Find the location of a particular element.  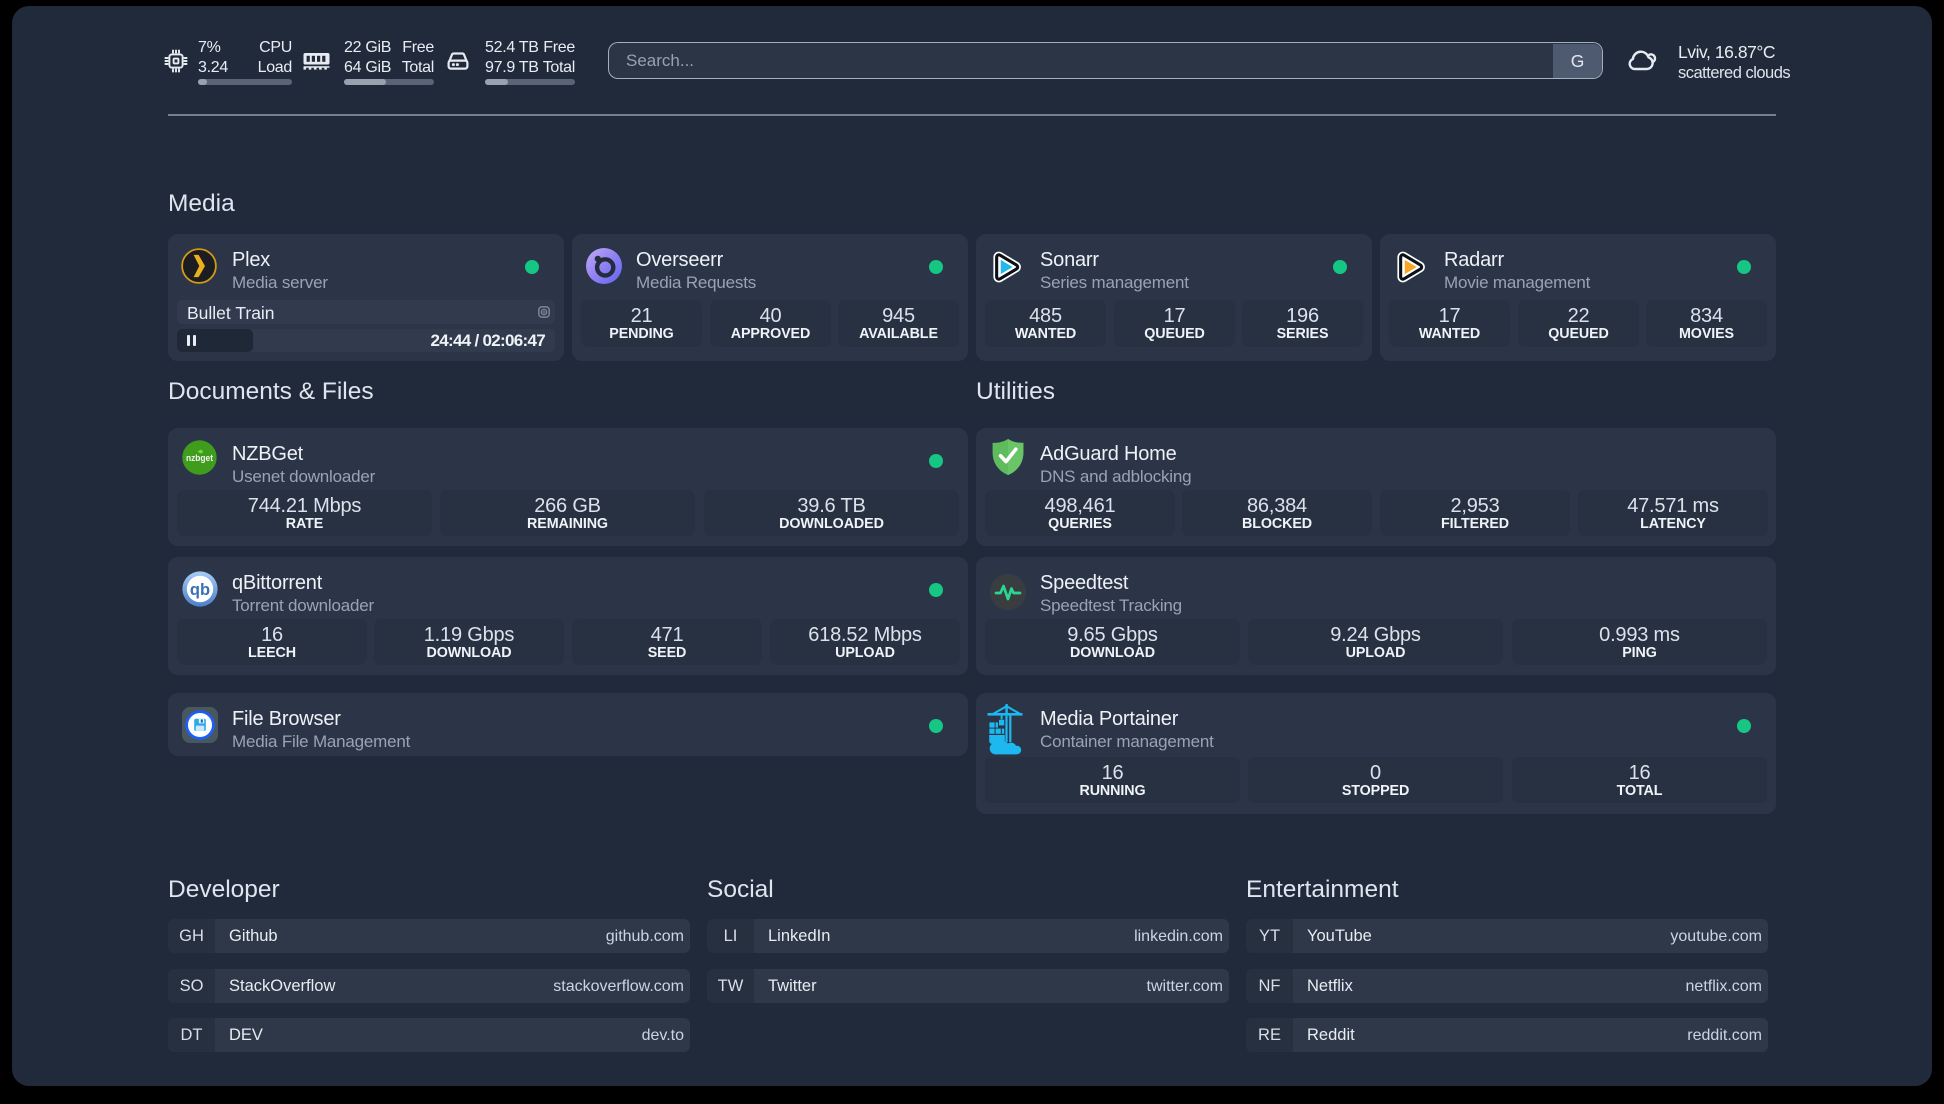

svg-text: qb is located at coordinates (200, 590).